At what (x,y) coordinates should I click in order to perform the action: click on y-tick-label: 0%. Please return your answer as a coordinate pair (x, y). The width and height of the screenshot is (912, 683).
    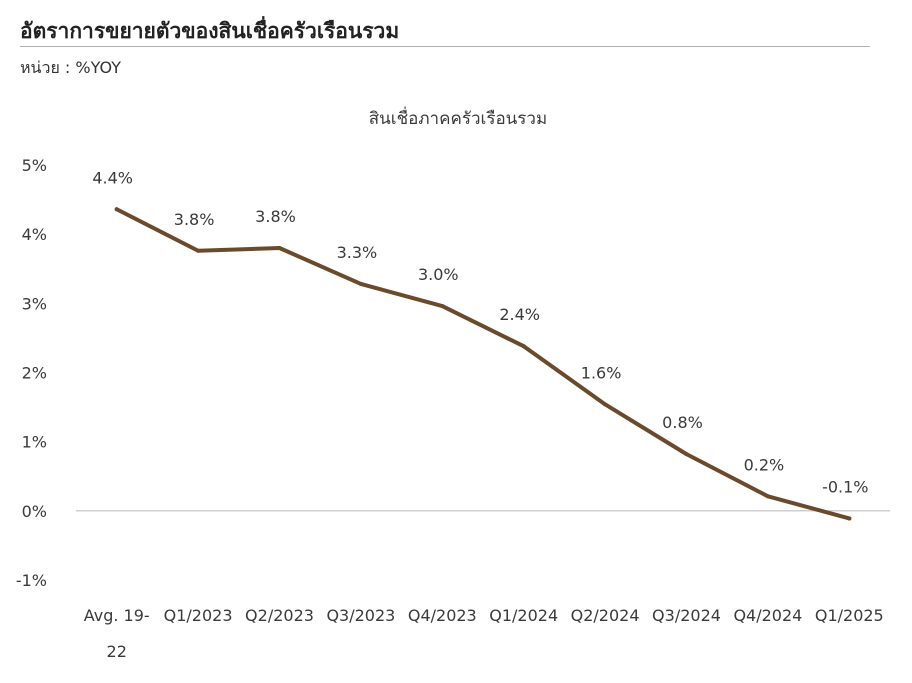
    Looking at the image, I should click on (34, 511).